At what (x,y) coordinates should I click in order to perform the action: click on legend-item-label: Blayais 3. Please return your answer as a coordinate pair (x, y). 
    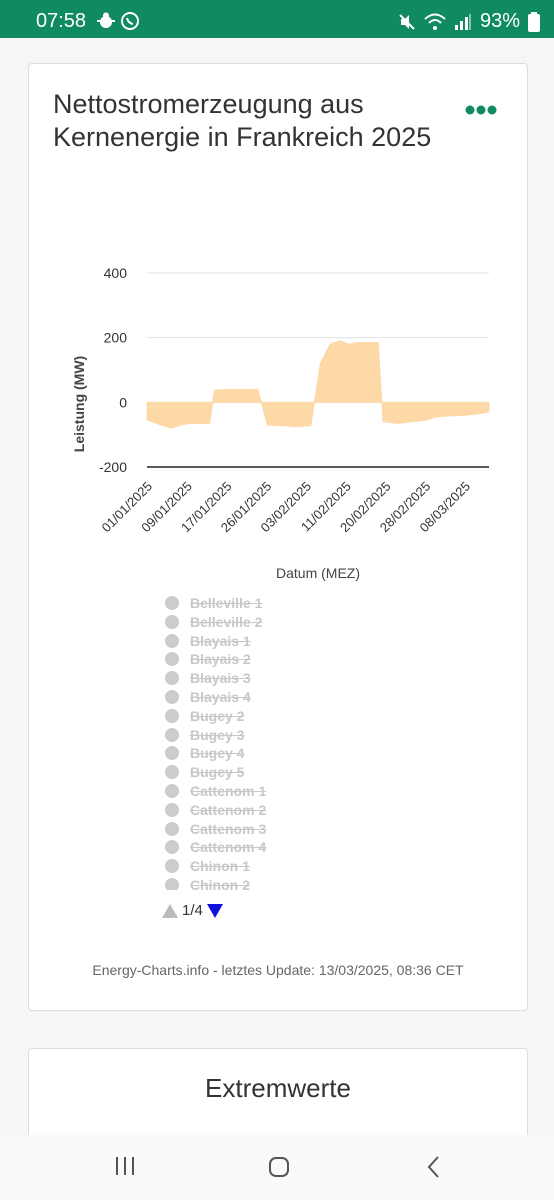
    Looking at the image, I should click on (220, 678).